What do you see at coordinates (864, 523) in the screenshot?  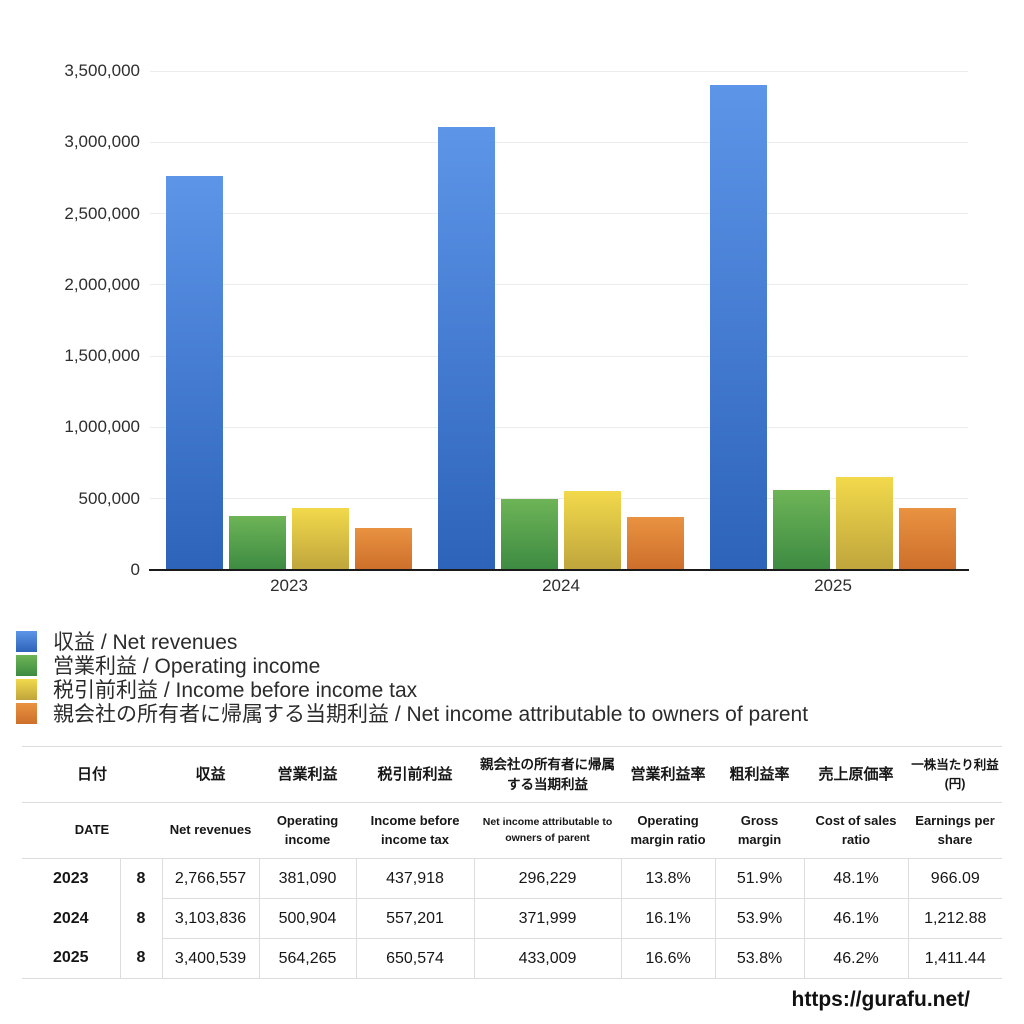 I see `bar-series2-2025` at bounding box center [864, 523].